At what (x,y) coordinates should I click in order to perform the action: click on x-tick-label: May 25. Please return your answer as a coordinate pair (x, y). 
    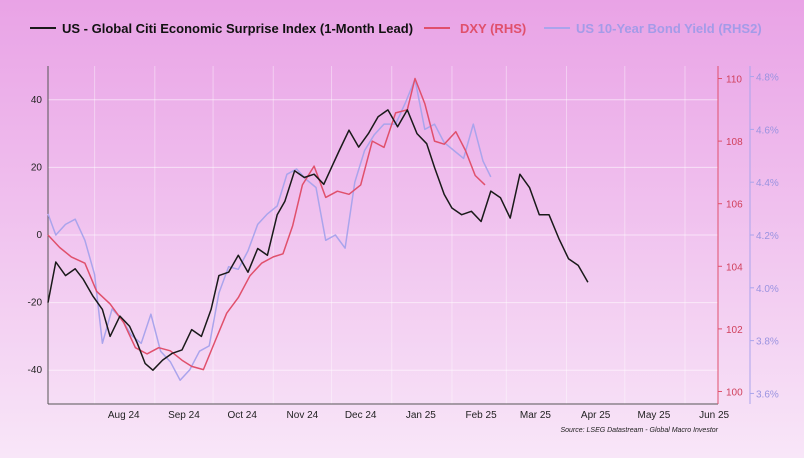
    Looking at the image, I should click on (654, 415).